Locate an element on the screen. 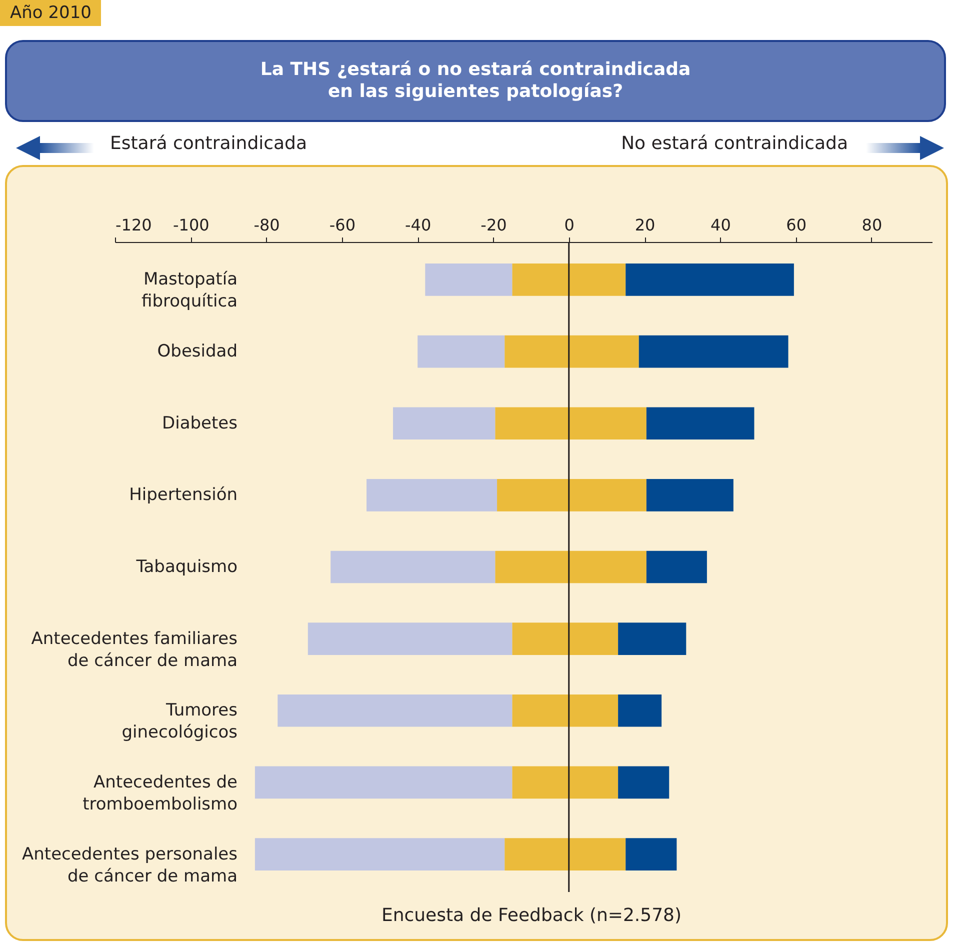 Image resolution: width=953 pixels, height=943 pixels. y-tick-label: Mastopatía fibroquítica is located at coordinates (190, 291).